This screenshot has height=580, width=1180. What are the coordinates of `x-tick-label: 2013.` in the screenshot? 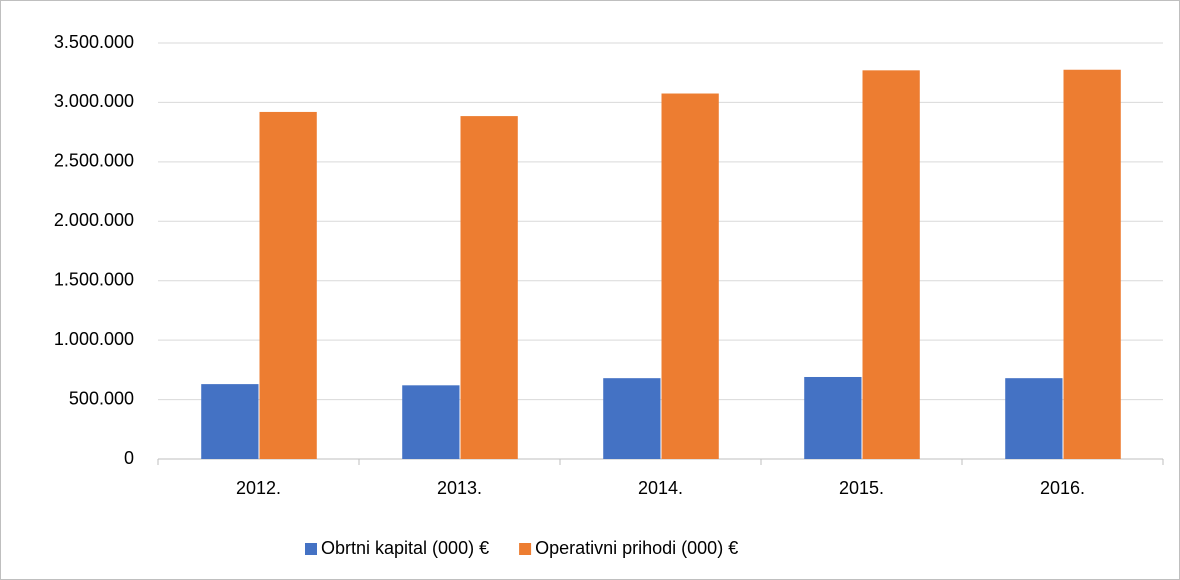 It's located at (459, 488).